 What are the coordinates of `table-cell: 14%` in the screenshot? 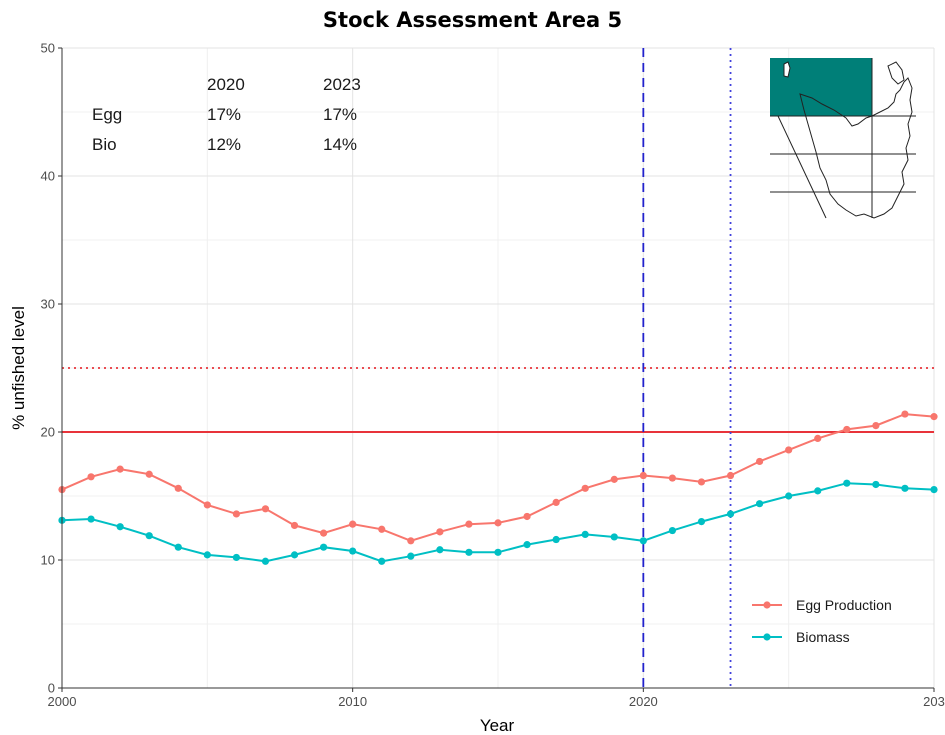 It's located at (340, 144).